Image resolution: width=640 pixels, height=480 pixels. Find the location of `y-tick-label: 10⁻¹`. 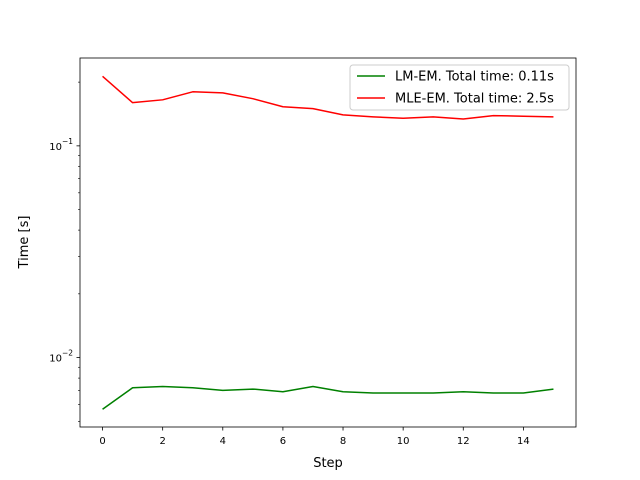

y-tick-label: 10⁻¹ is located at coordinates (61, 145).